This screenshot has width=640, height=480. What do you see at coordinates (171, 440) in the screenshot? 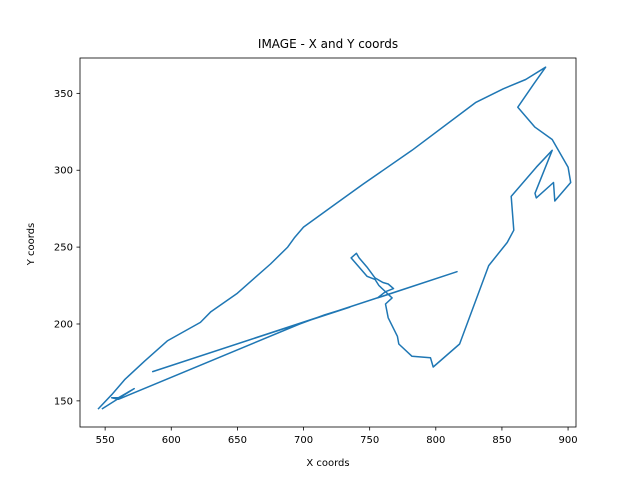
I see `x-tick-label: 600` at bounding box center [171, 440].